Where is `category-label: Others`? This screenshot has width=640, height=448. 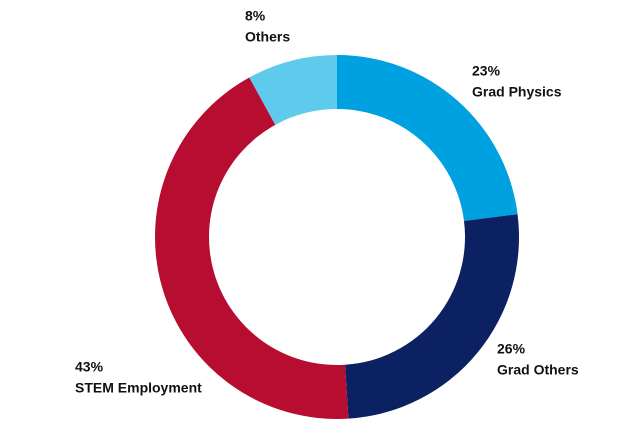 category-label: Others is located at coordinates (267, 37).